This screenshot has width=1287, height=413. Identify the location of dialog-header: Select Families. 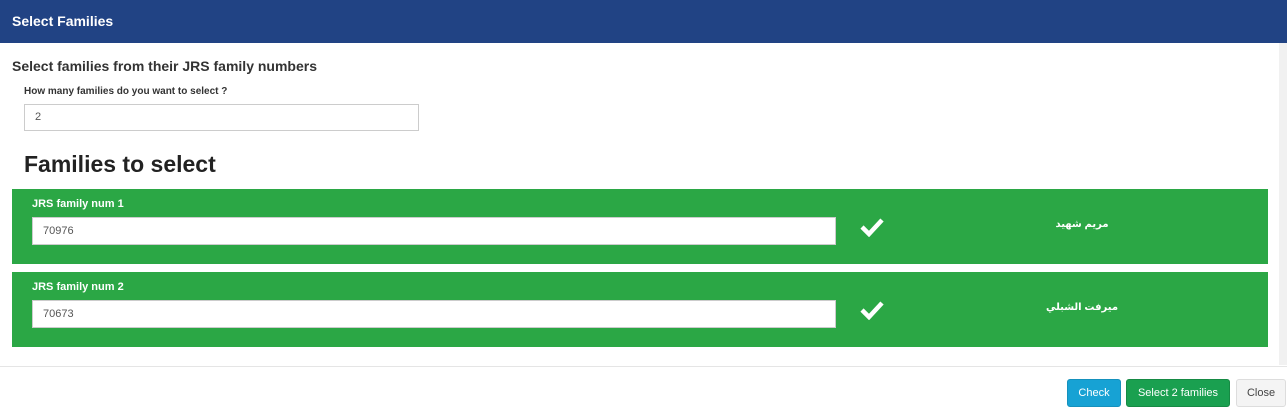
(643, 21).